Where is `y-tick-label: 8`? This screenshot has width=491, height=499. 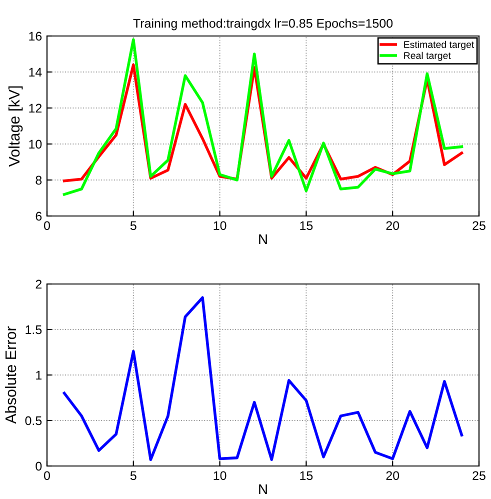 y-tick-label: 8 is located at coordinates (39, 180).